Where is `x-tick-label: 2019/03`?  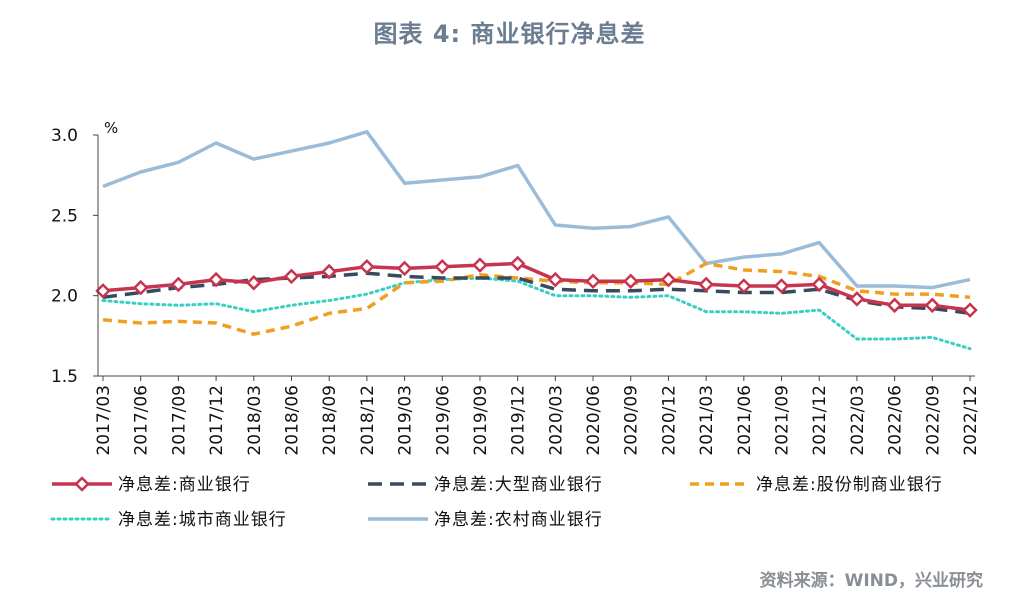 x-tick-label: 2019/03 is located at coordinates (406, 420).